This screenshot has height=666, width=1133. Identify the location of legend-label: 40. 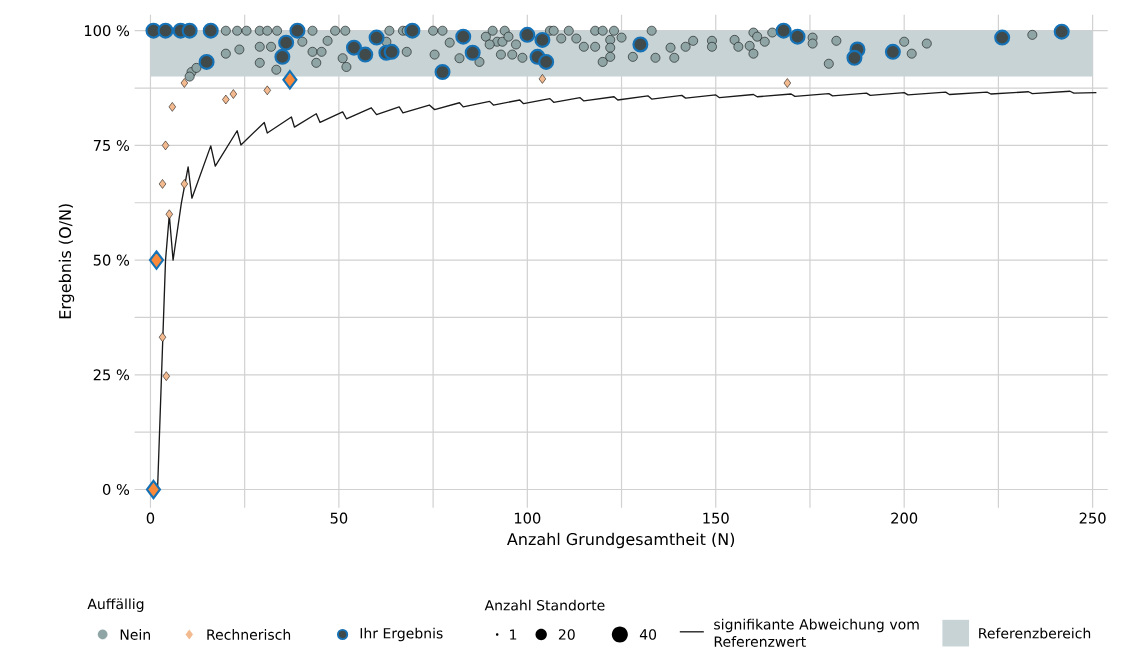
(648, 634).